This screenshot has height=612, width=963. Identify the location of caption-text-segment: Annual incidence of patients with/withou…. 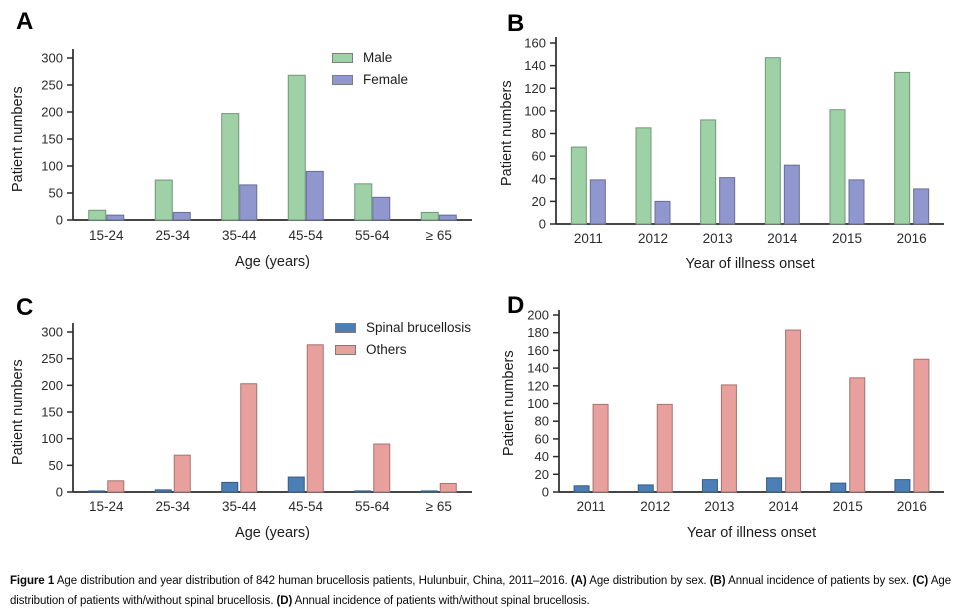
(441, 600).